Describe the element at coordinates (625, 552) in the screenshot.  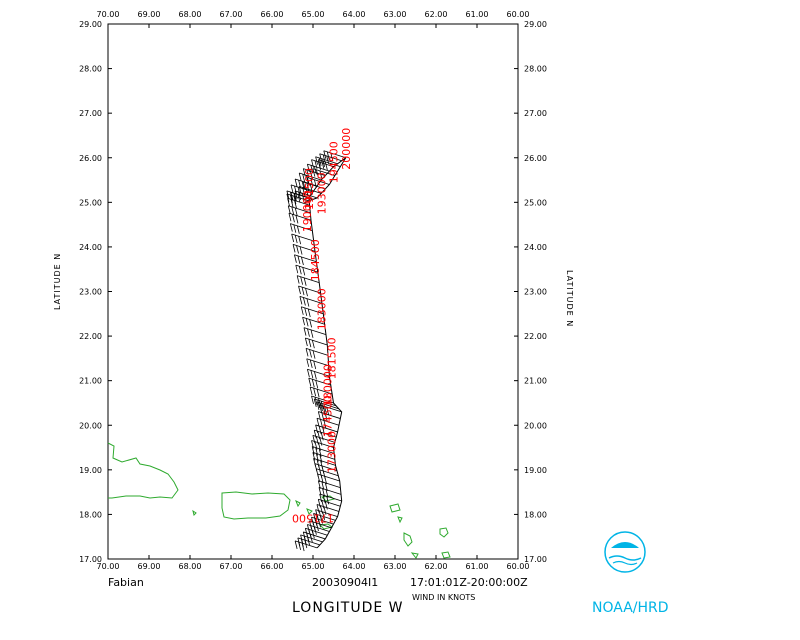
I see `noaa-logo-icon` at that location.